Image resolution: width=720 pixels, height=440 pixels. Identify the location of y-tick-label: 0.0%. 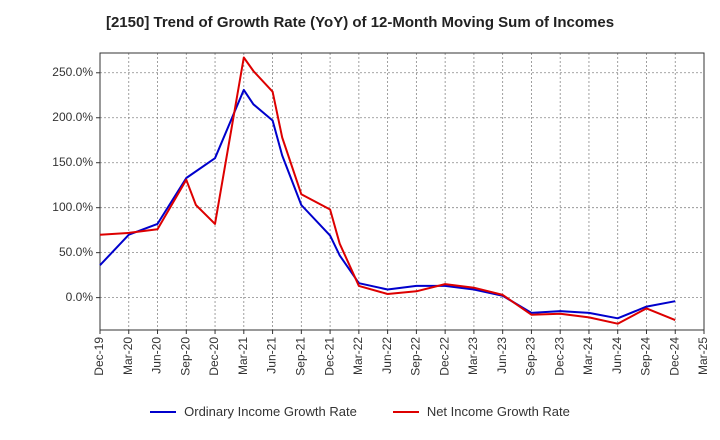
(80, 297).